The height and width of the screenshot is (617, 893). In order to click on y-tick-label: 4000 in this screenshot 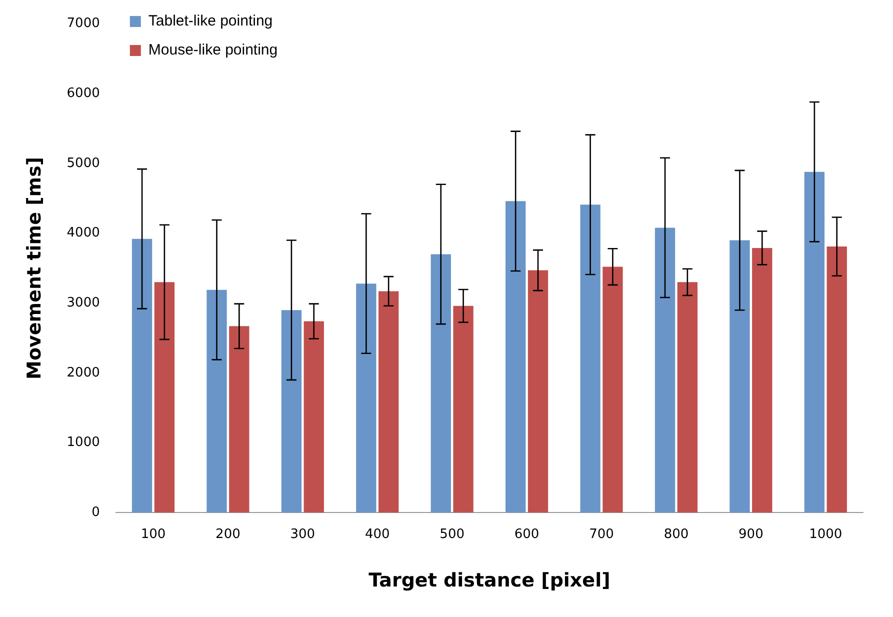, I will do `click(83, 233)`.